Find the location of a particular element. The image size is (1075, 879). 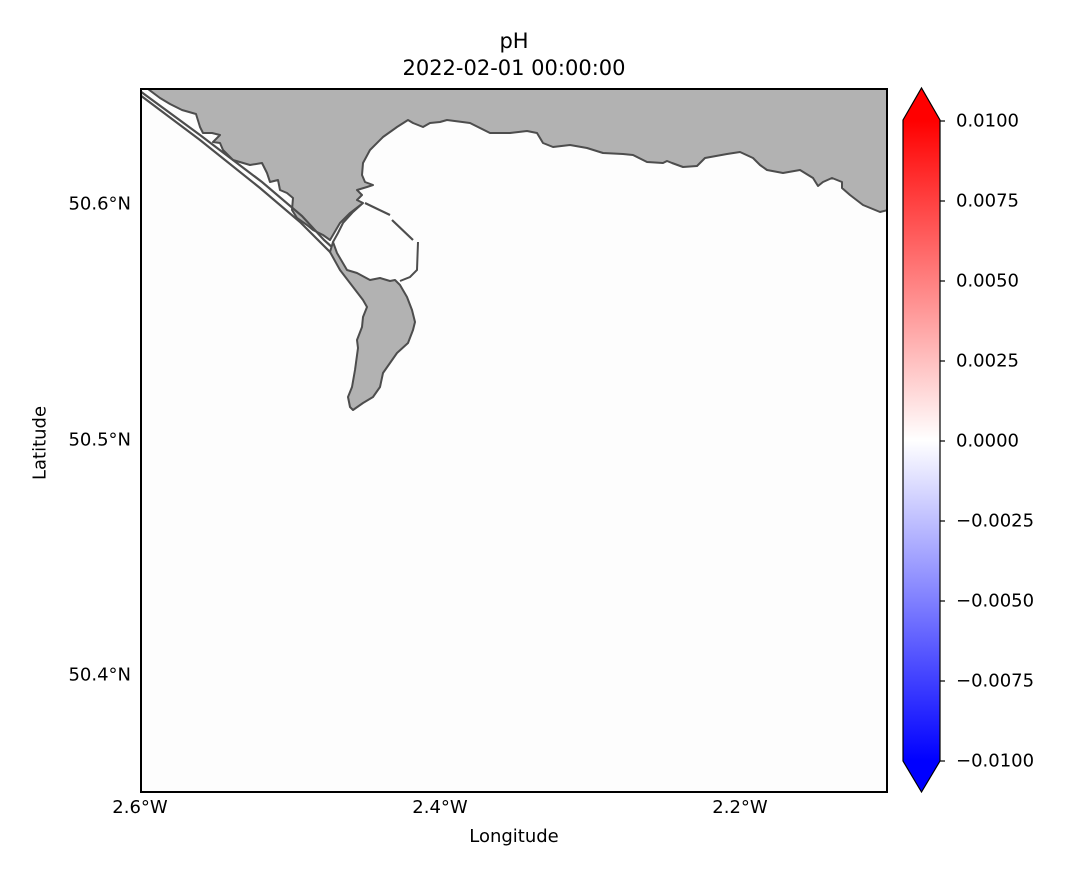

colorbar-extend-min-arrow is located at coordinates (921, 776).